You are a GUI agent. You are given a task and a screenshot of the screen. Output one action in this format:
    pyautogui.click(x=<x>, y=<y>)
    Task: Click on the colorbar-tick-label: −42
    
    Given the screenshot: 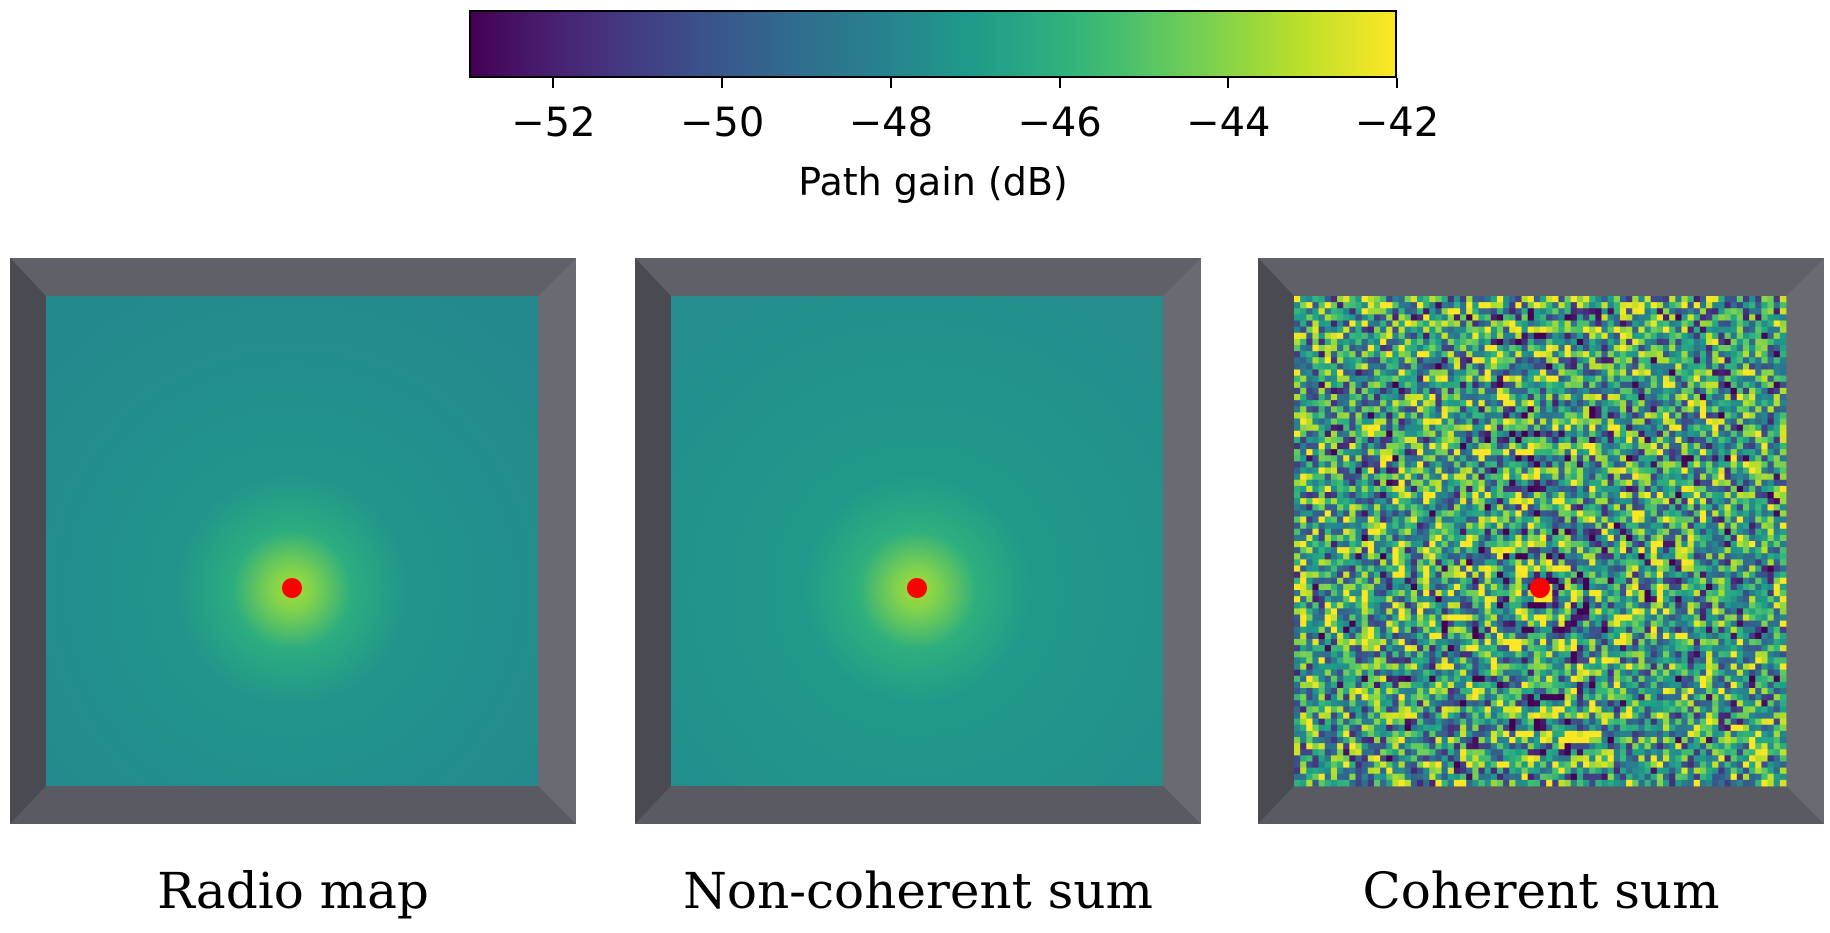 What is the action you would take?
    pyautogui.click(x=1397, y=123)
    